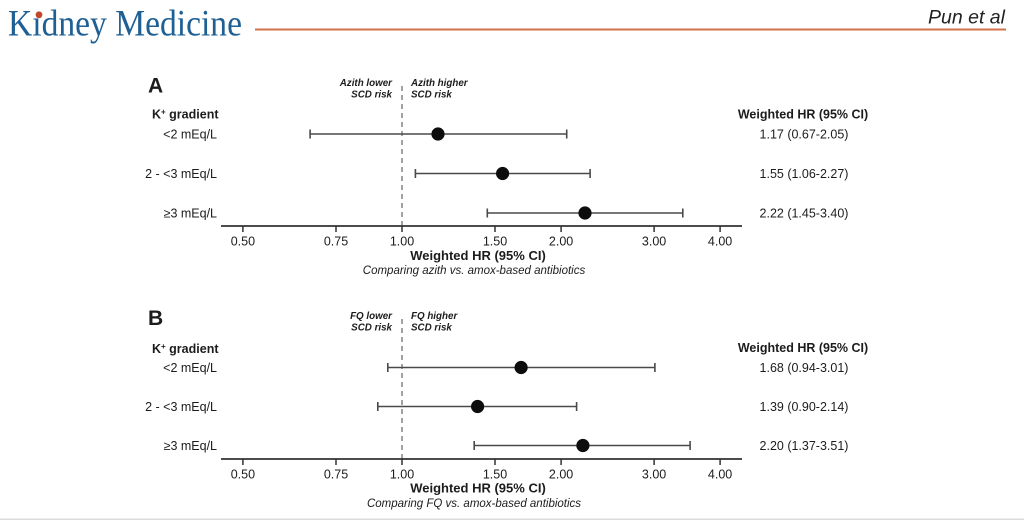 The height and width of the screenshot is (520, 1024). Describe the element at coordinates (155, 318) in the screenshot. I see `svg-text: B` at that location.